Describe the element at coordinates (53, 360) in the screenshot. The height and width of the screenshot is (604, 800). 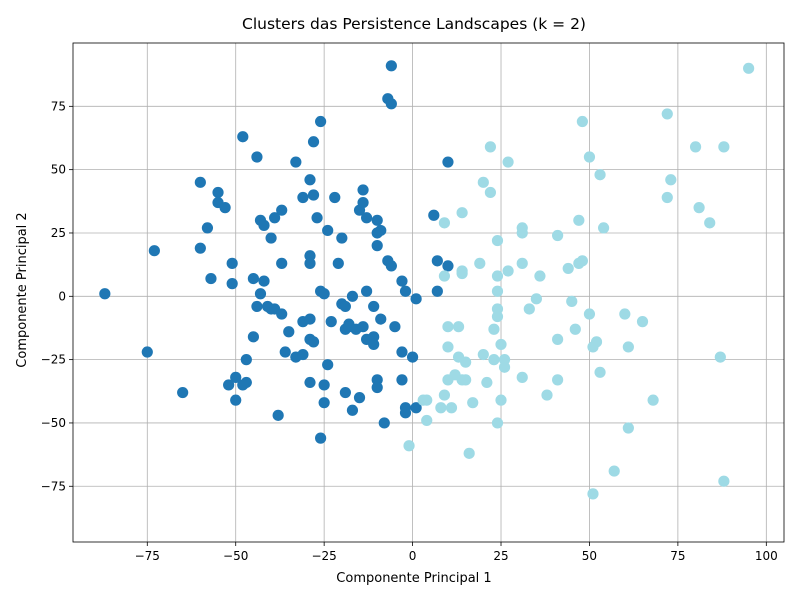
I see `y-tick-label: −25` at that location.